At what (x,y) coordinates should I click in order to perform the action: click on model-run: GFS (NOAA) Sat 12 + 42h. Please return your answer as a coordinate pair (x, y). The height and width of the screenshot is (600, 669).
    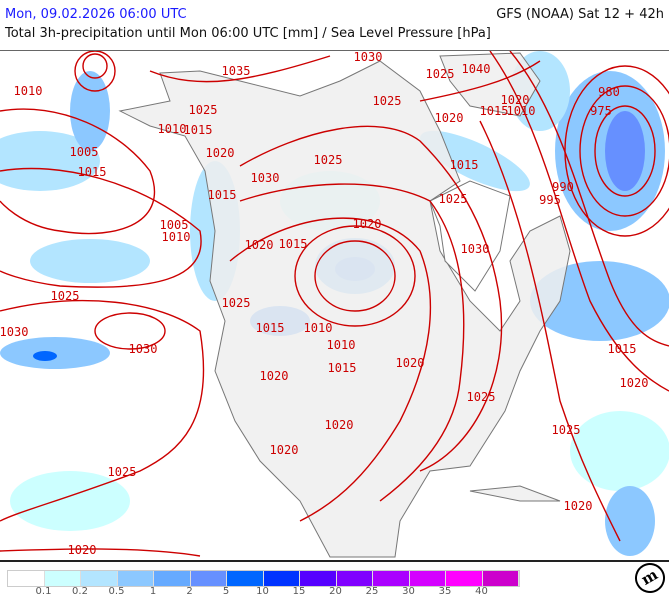
    Looking at the image, I should click on (580, 14).